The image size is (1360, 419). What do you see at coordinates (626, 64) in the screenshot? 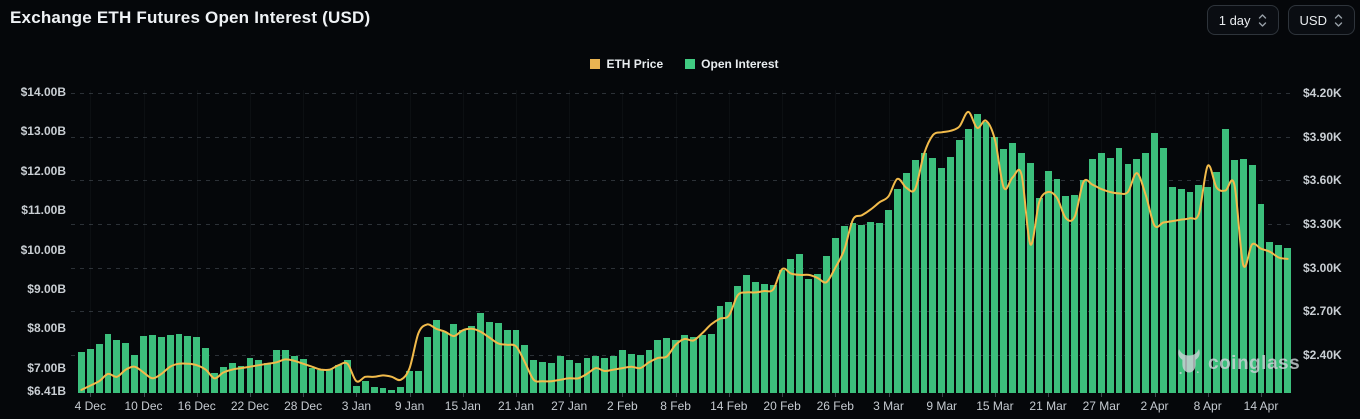
I see `legend-item-eth-price: ETH Price` at bounding box center [626, 64].